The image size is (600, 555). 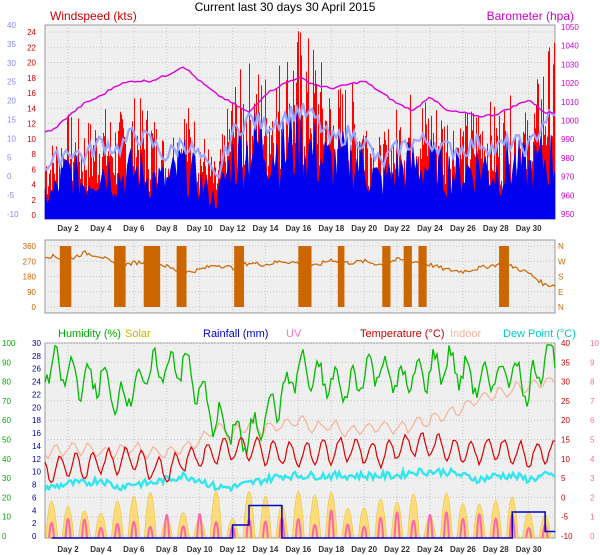 I want to click on x-tick-label: Day 24, so click(x=430, y=549).